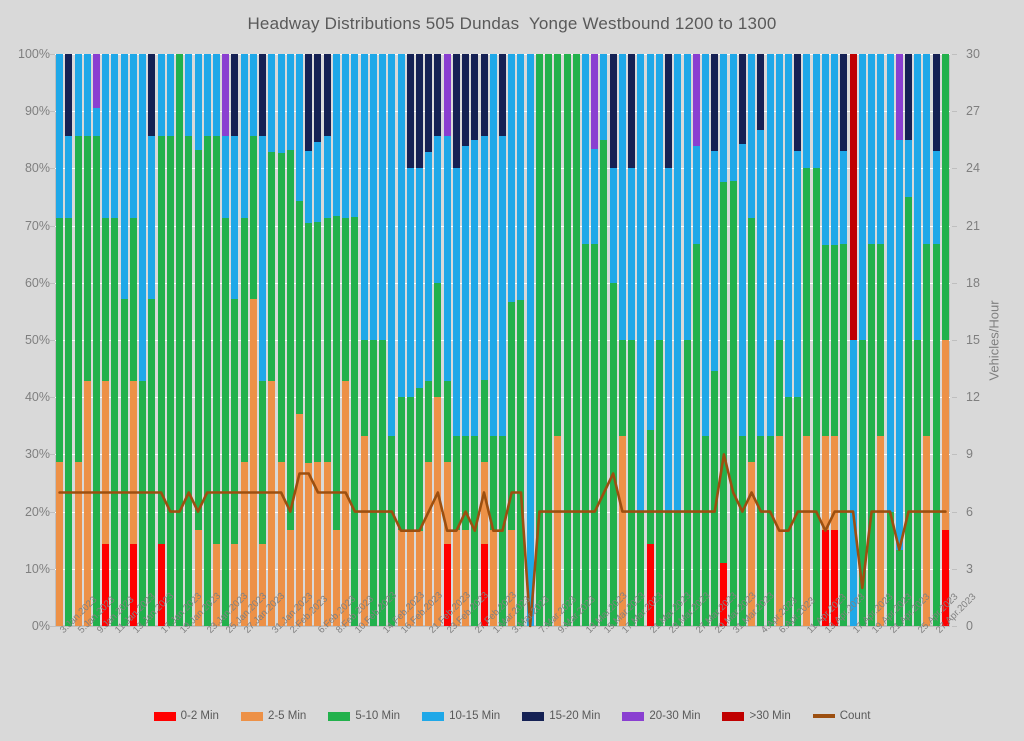 Image resolution: width=1024 pixels, height=741 pixels. Describe the element at coordinates (186, 716) in the screenshot. I see `legend-item: 0-2 Min` at that location.